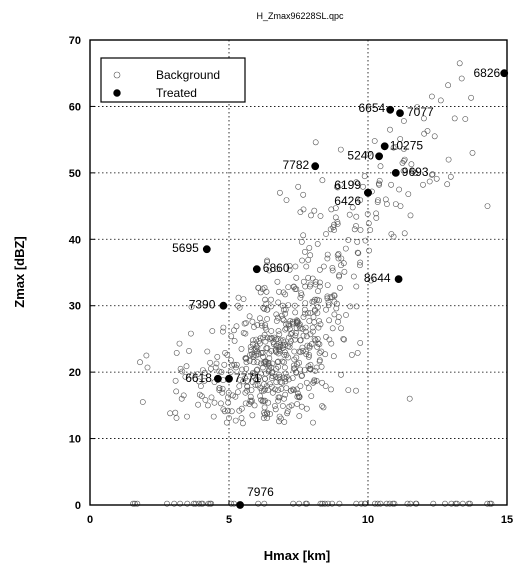  Describe the element at coordinates (75, 307) in the screenshot. I see `y-tick-label: 30` at that location.